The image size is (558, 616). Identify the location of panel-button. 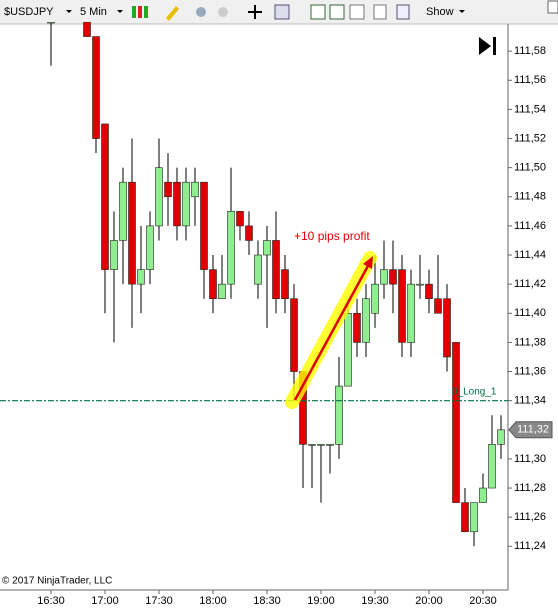
(552, 7).